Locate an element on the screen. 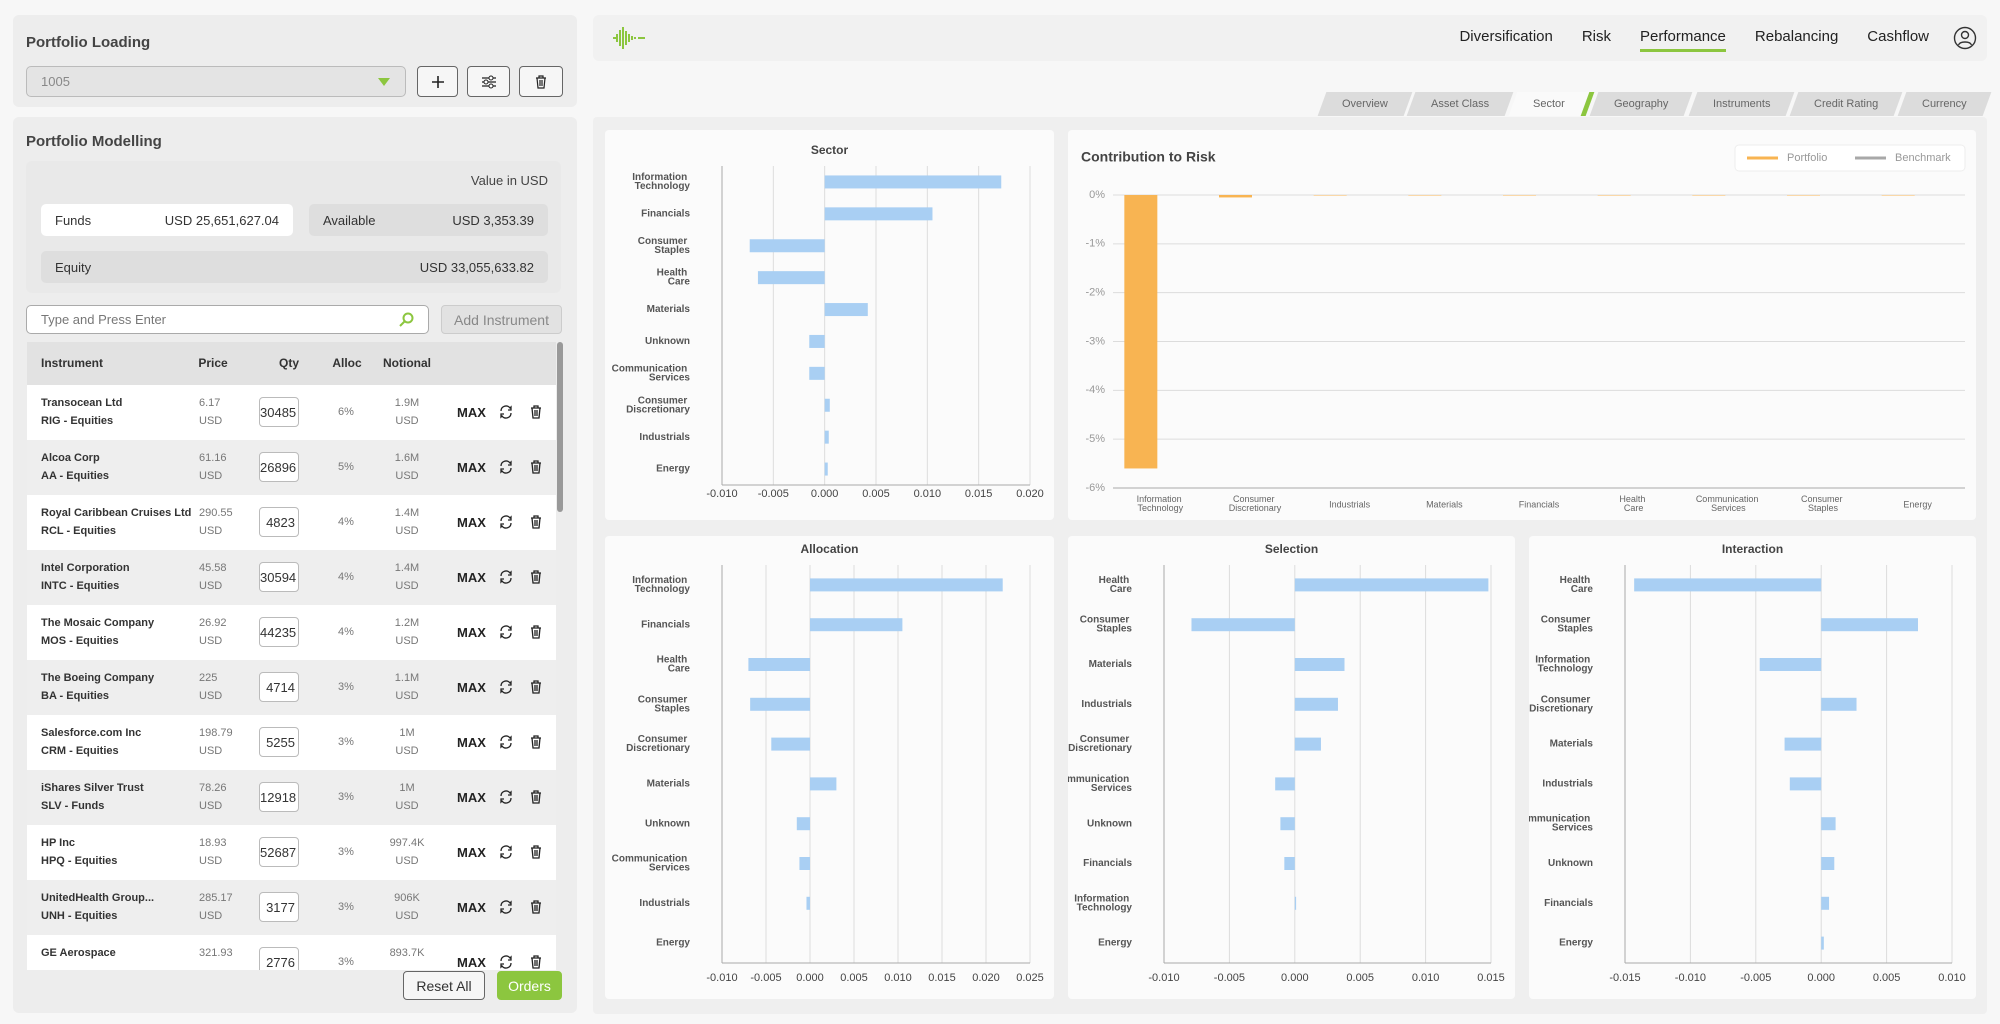 The height and width of the screenshot is (1024, 2000). qty-input: 30594 is located at coordinates (279, 577).